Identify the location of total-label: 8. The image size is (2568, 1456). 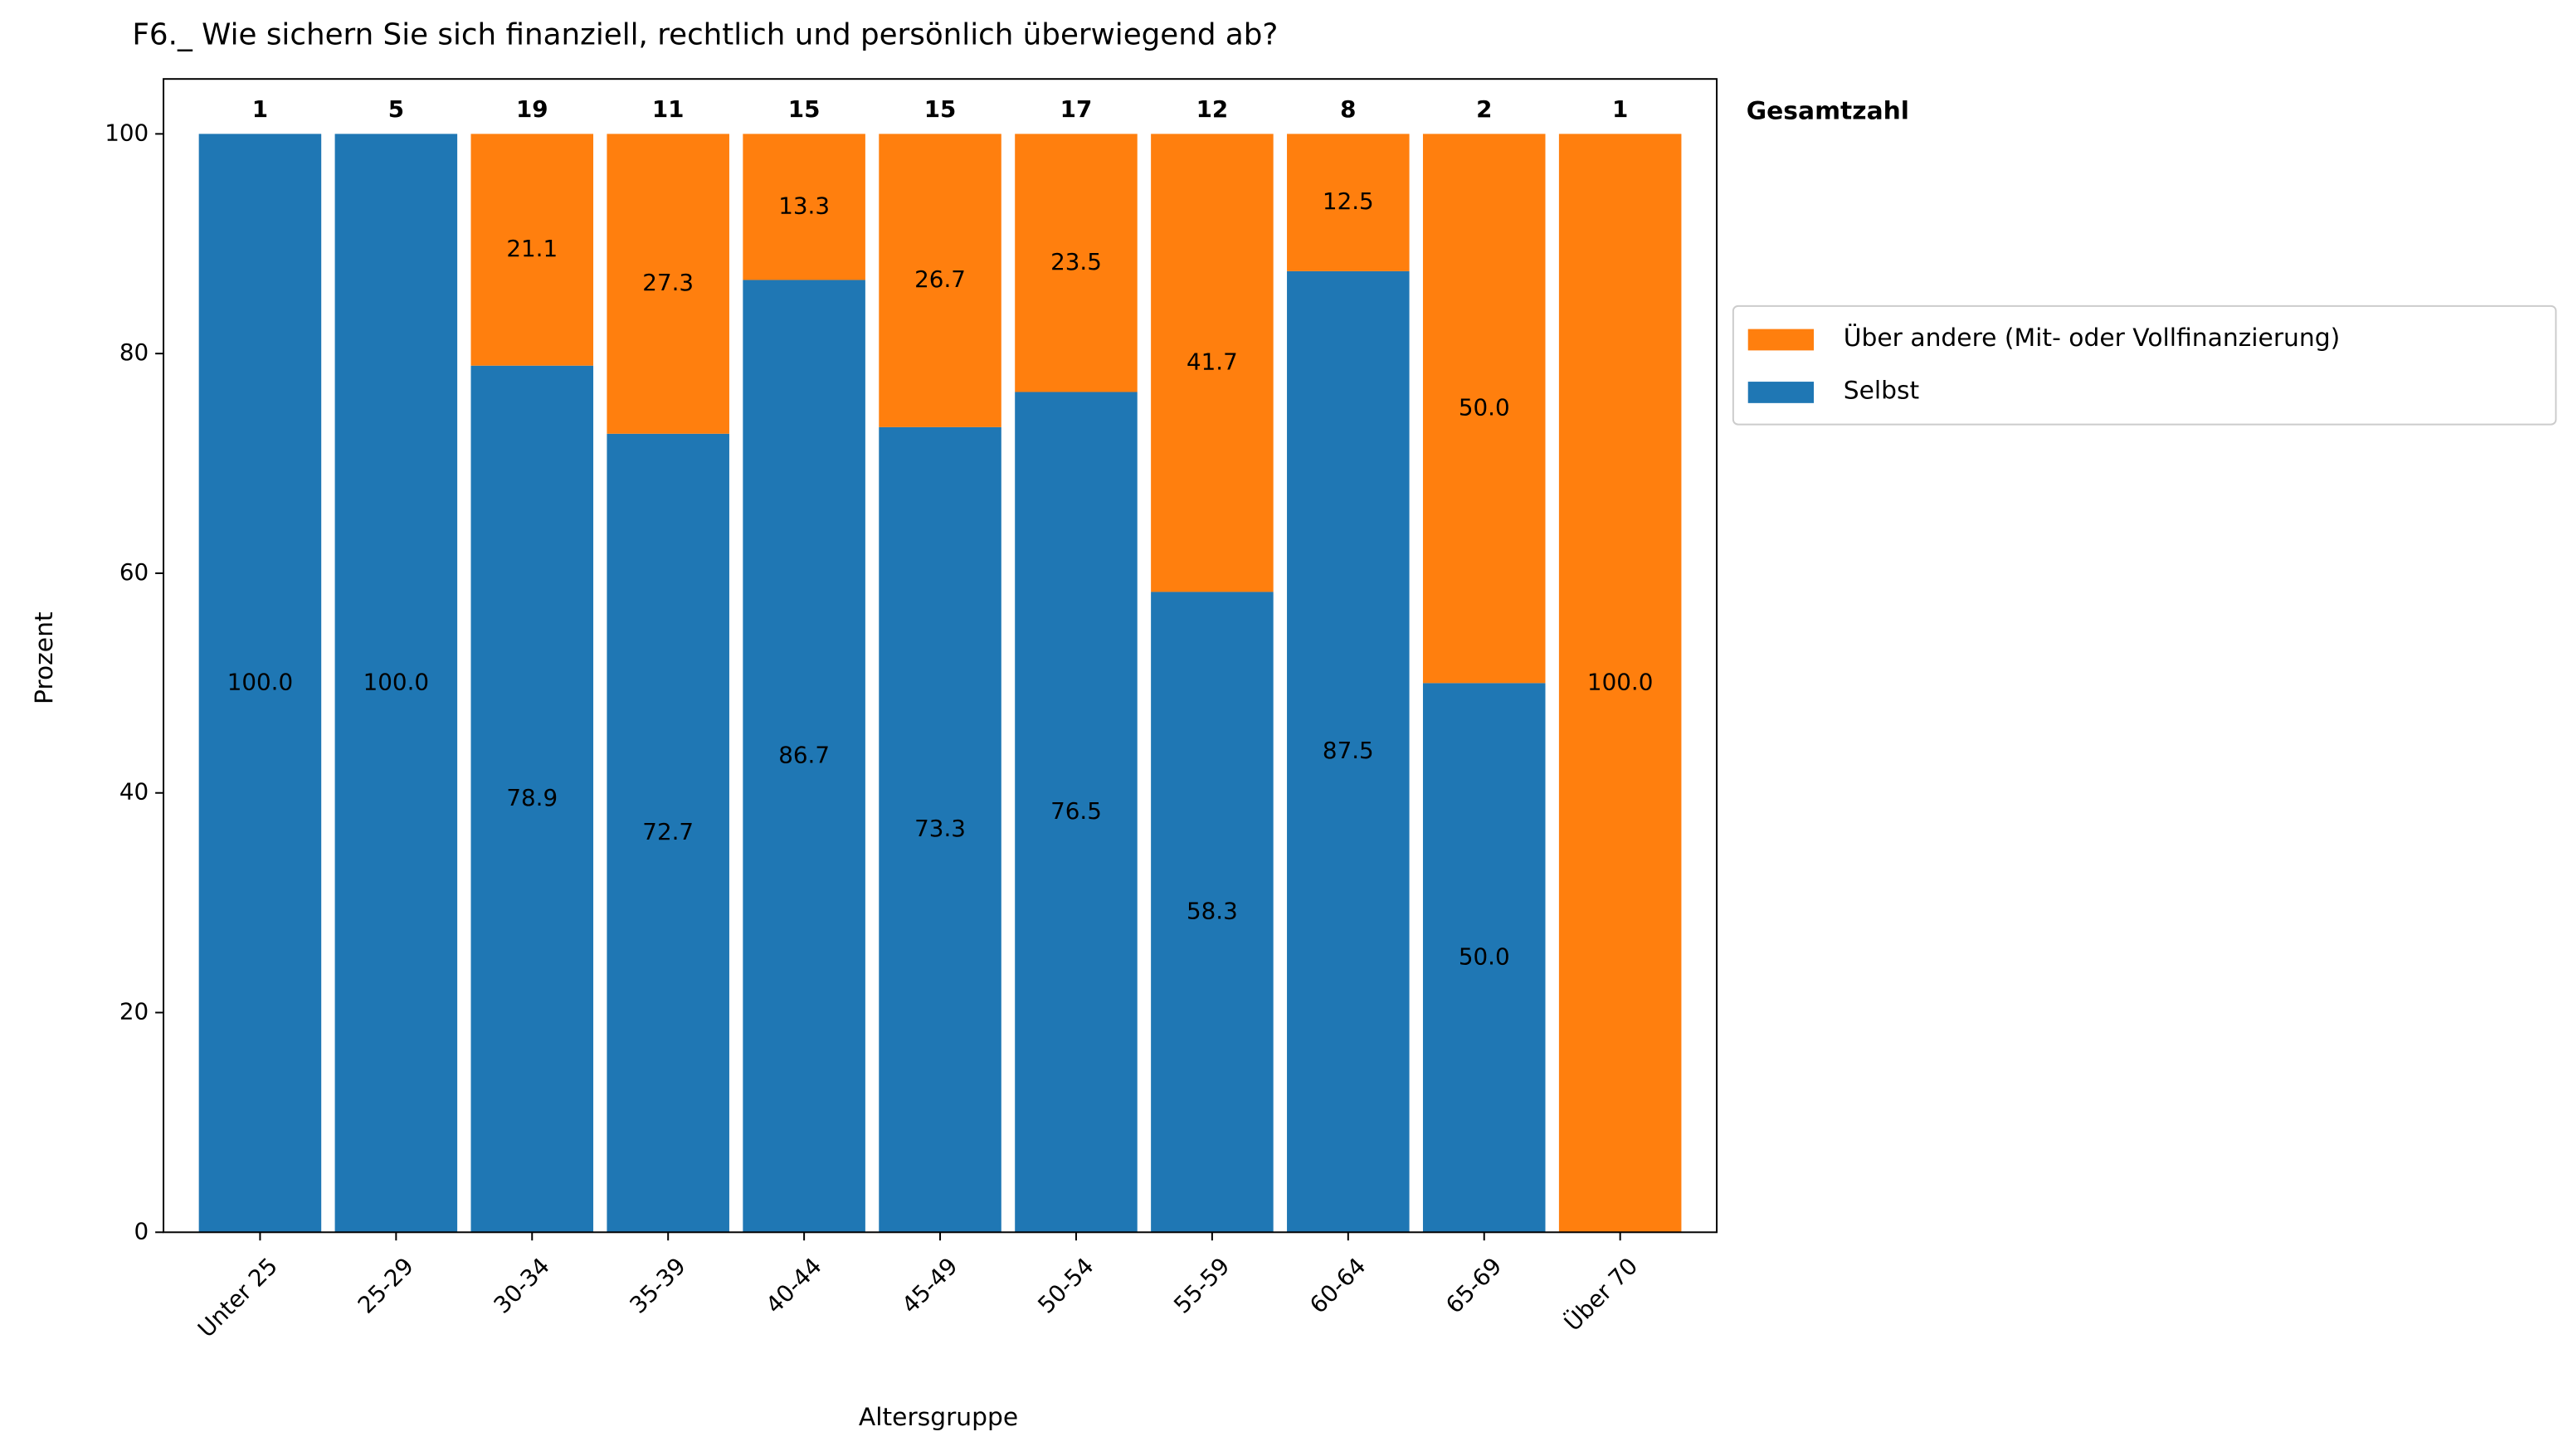
(1348, 109).